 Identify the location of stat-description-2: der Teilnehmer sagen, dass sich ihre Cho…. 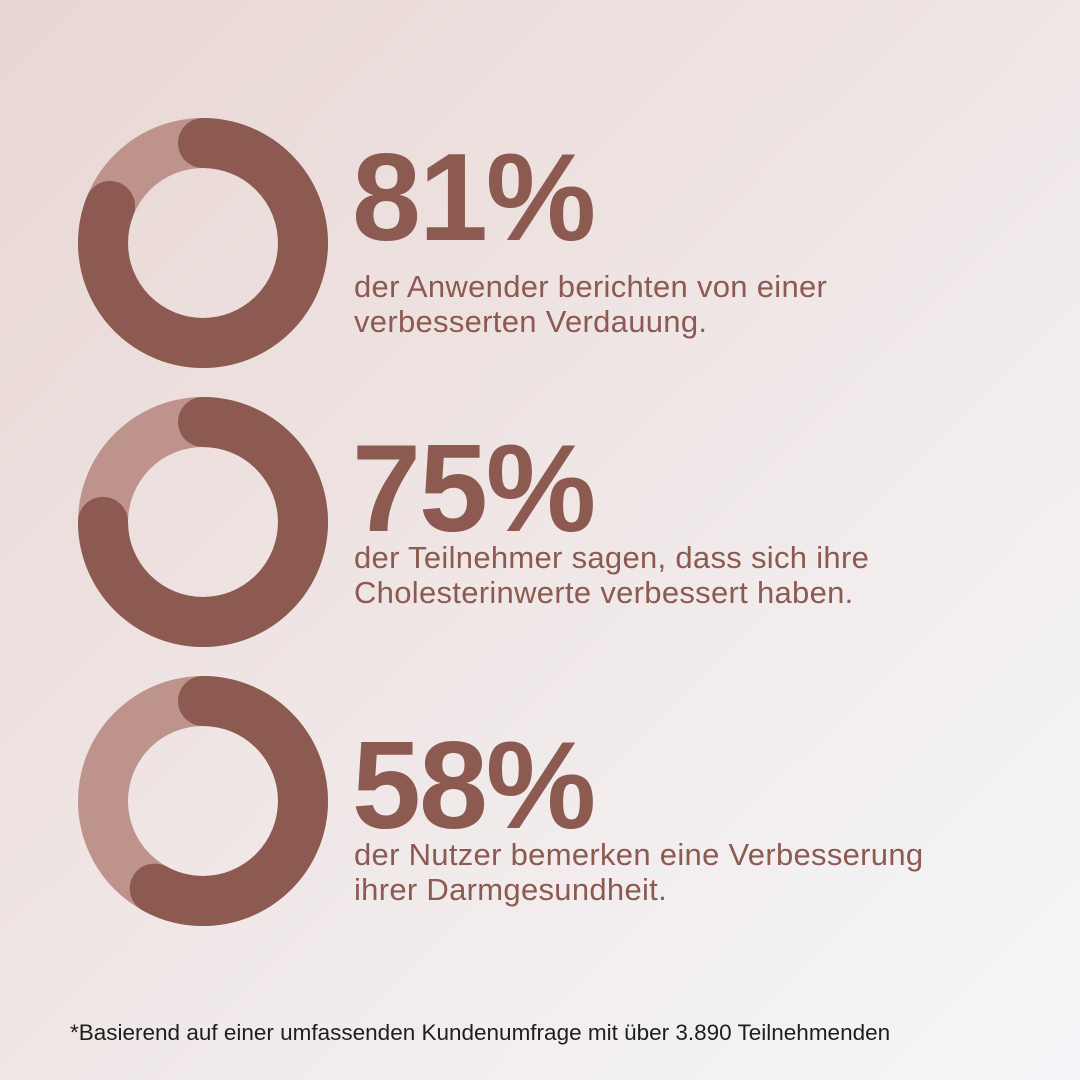
(611, 575).